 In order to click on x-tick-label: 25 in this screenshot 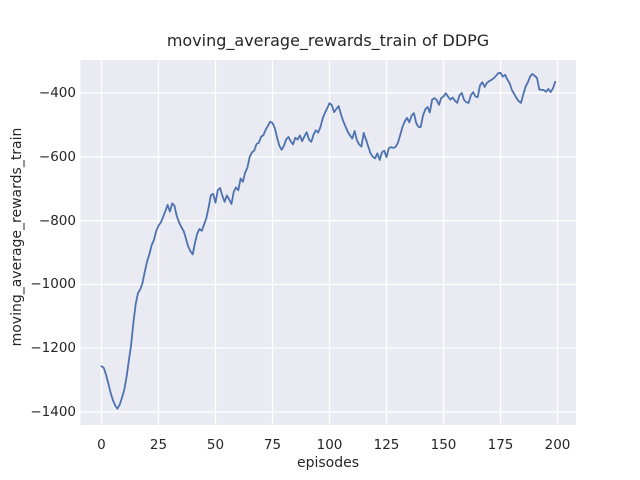, I will do `click(158, 445)`.